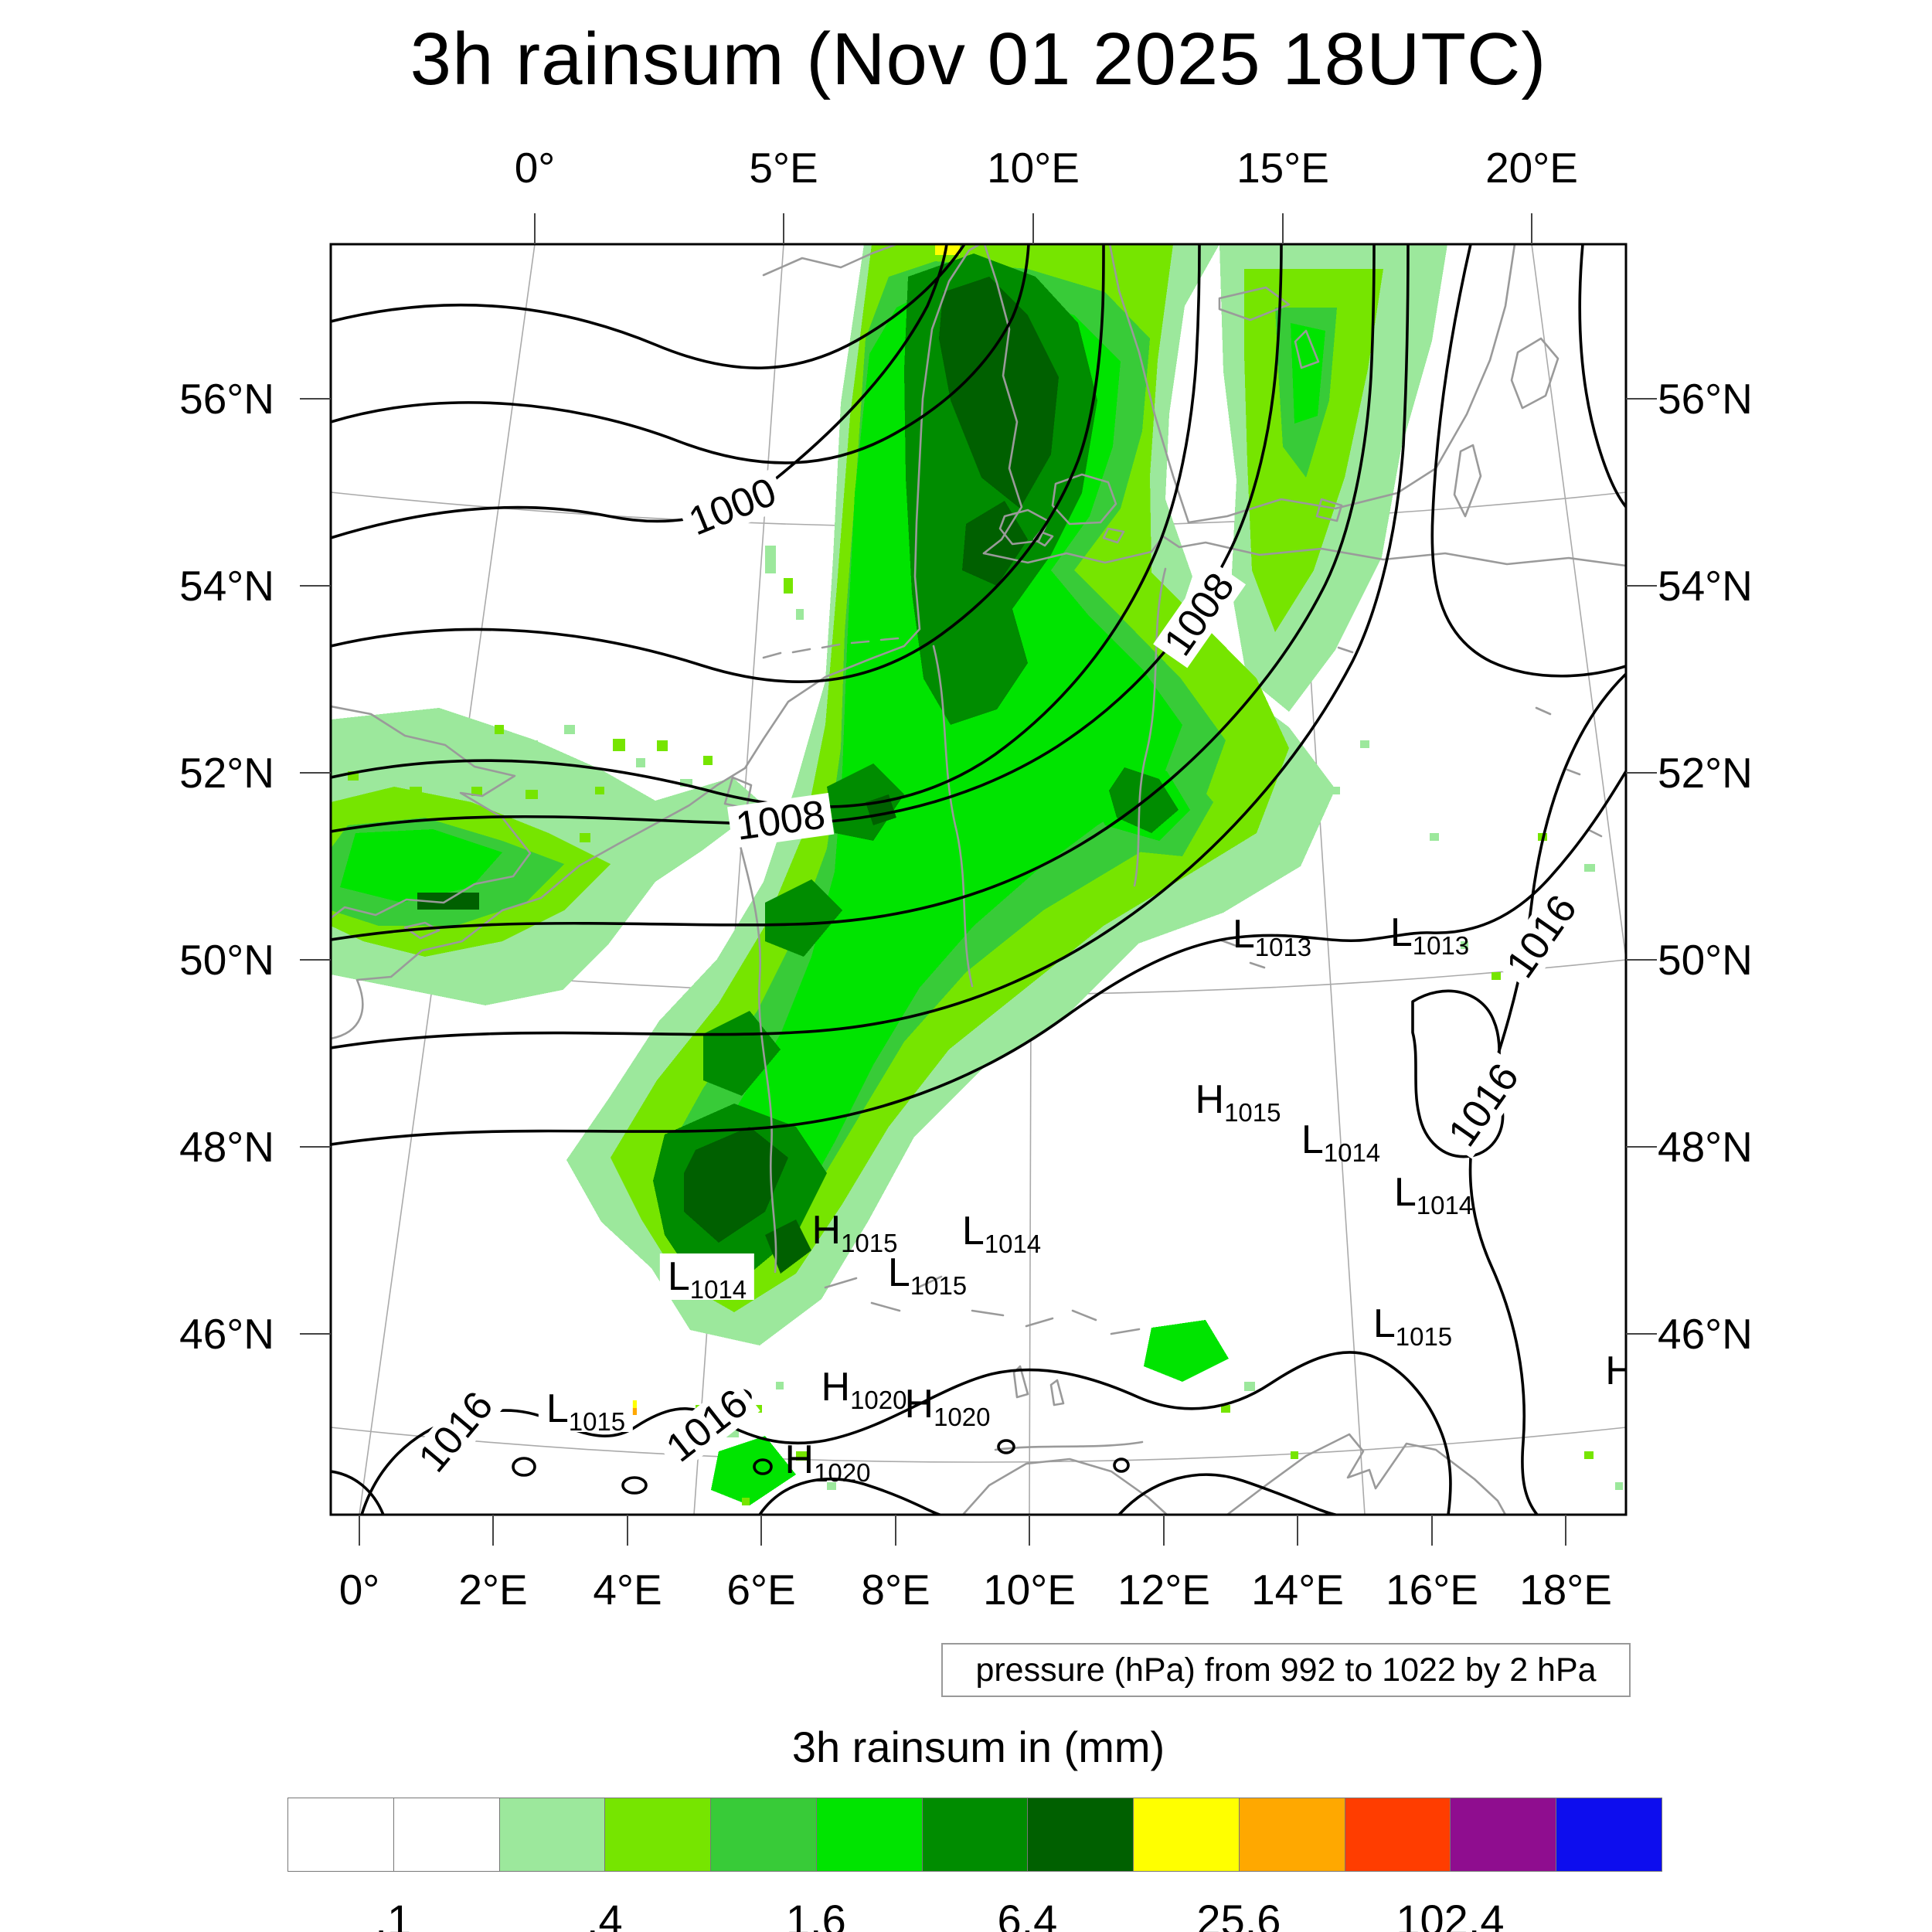 This screenshot has width=1932, height=1932. I want to click on pressure-center-value: 1014, so click(718, 1290).